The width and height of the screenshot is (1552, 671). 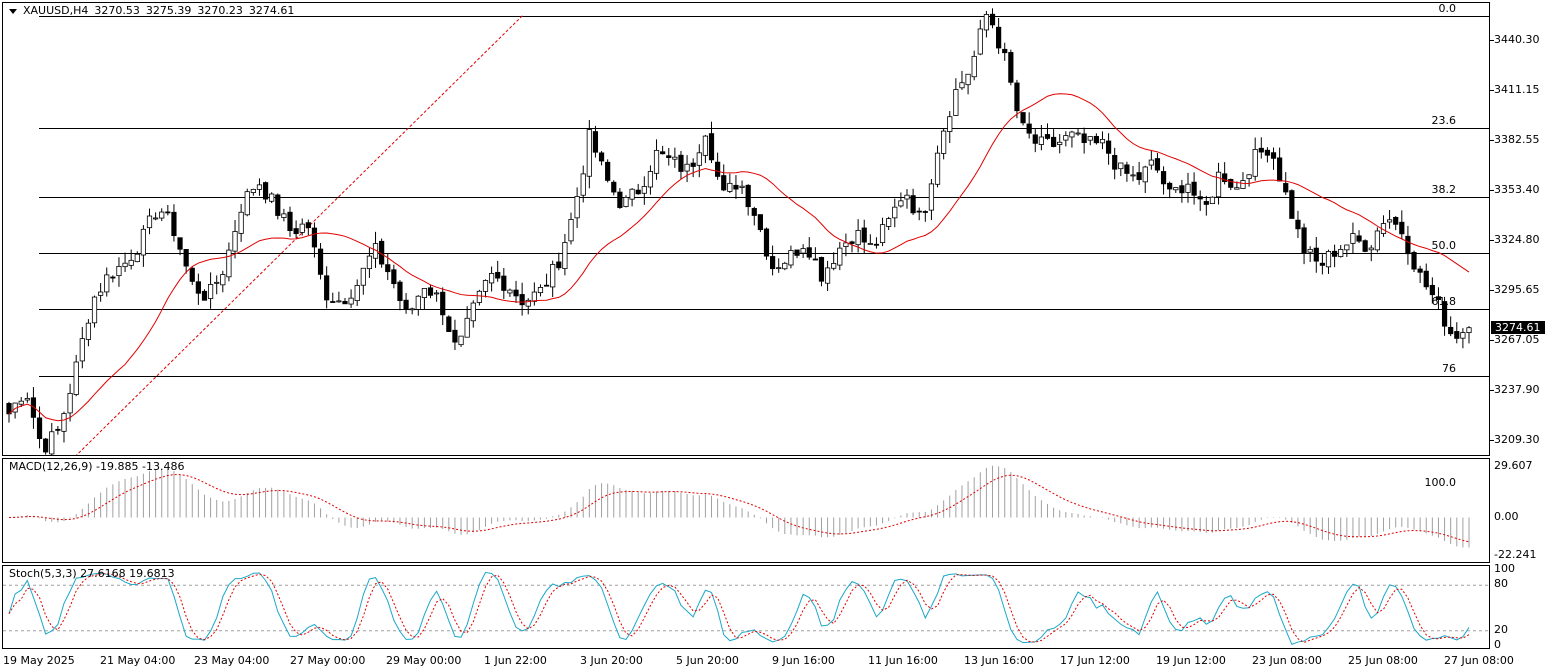 I want to click on stoch-main-line, so click(x=739, y=608).